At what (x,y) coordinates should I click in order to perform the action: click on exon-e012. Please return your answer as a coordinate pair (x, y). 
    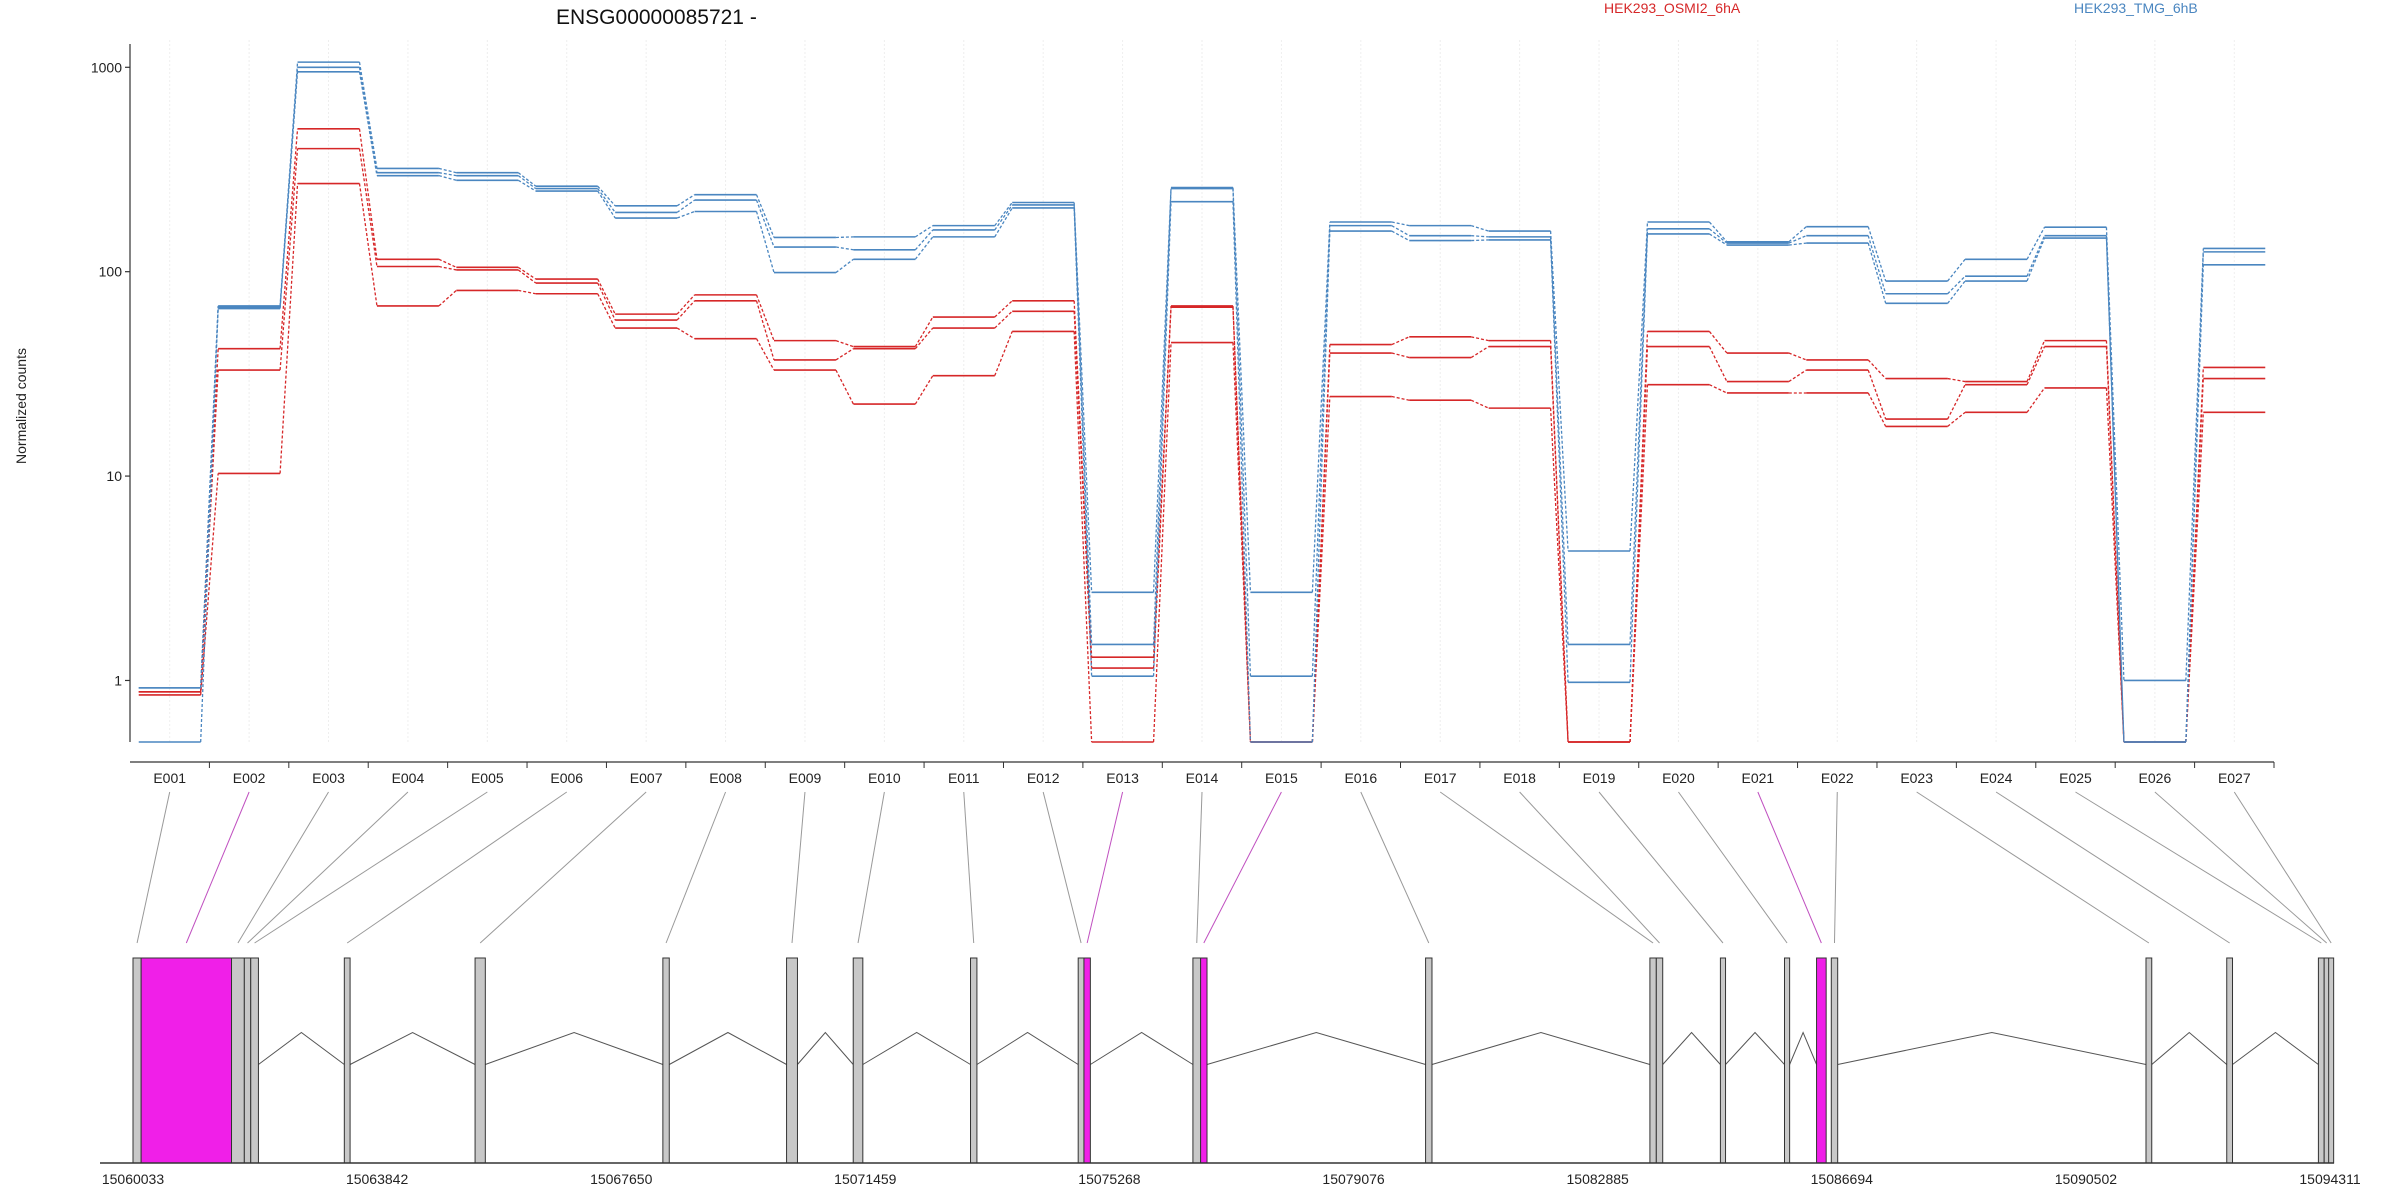
    Looking at the image, I should click on (1081, 1060).